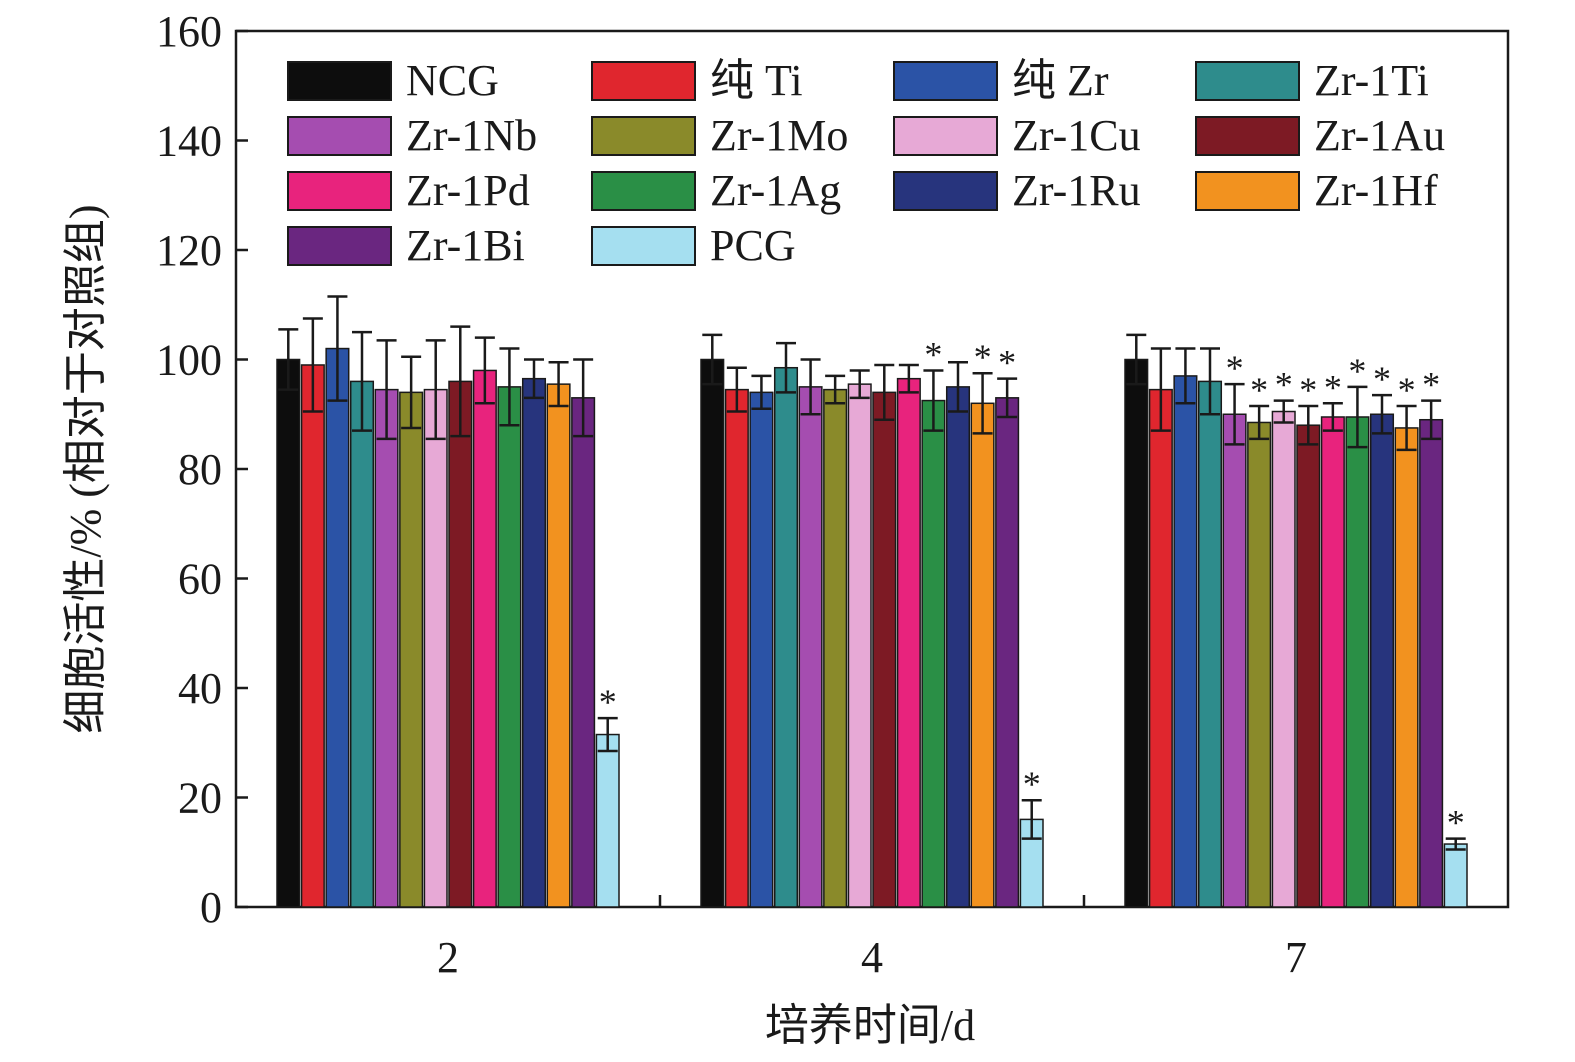  I want to click on y-tick-label: 140, so click(189, 141).